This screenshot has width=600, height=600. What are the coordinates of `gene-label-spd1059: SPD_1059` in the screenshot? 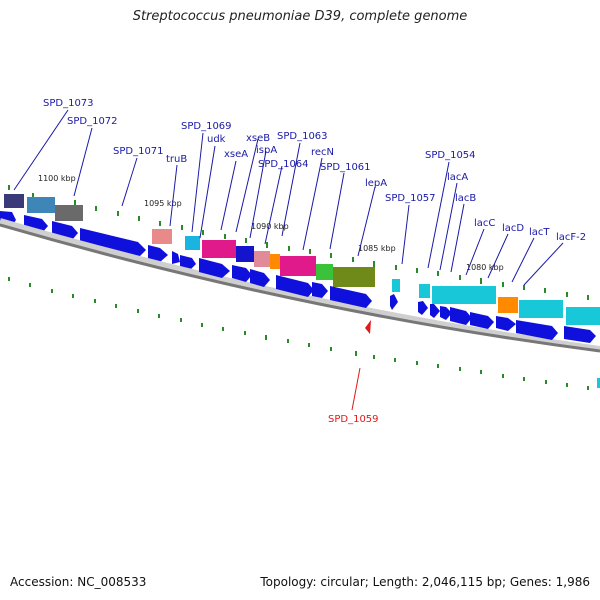 It's located at (353, 419).